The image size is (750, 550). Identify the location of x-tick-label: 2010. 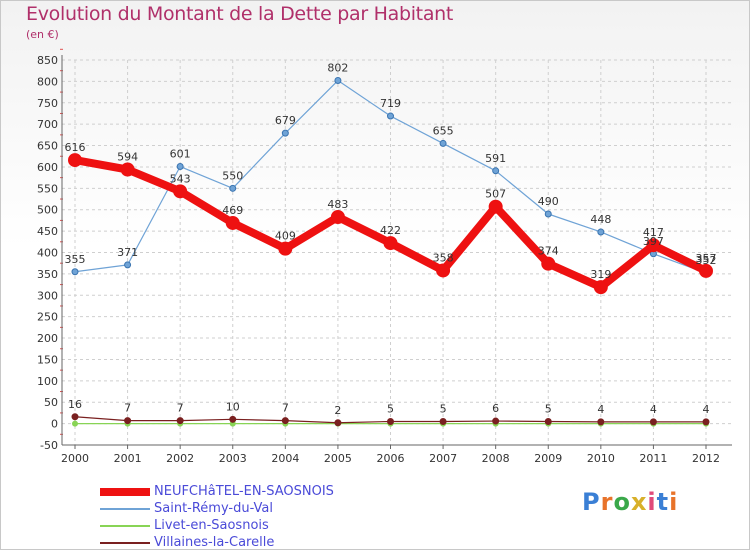
(601, 458).